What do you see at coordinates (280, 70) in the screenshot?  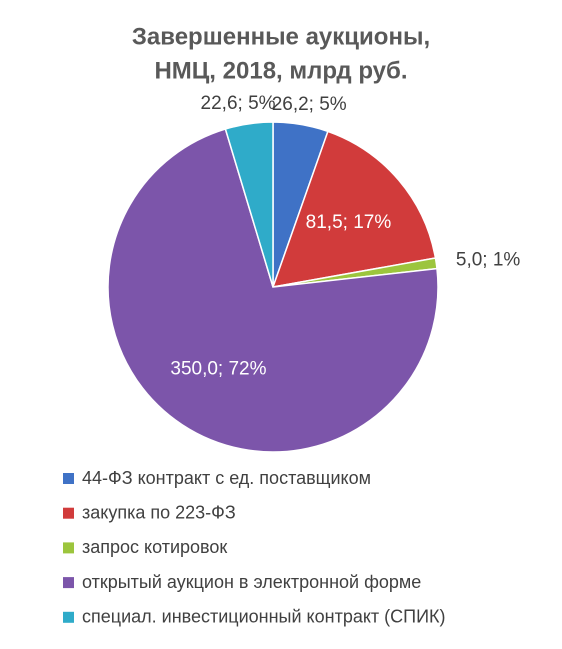 I see `chart-title: НМЦ, 2018, млрд руб.` at bounding box center [280, 70].